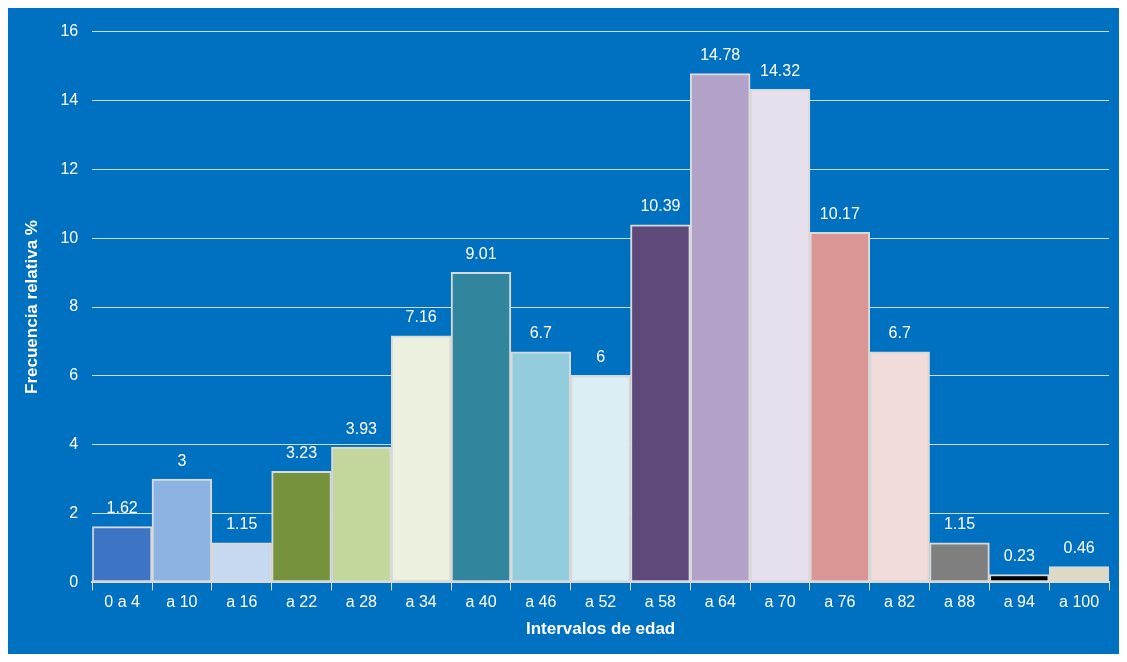  What do you see at coordinates (122, 508) in the screenshot?
I see `data-label: 1.62` at bounding box center [122, 508].